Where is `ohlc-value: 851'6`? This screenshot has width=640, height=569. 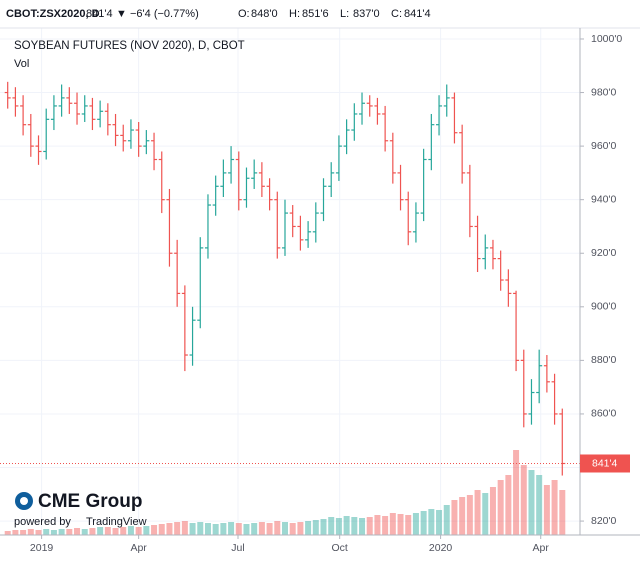
ohlc-value: 851'6 is located at coordinates (315, 14).